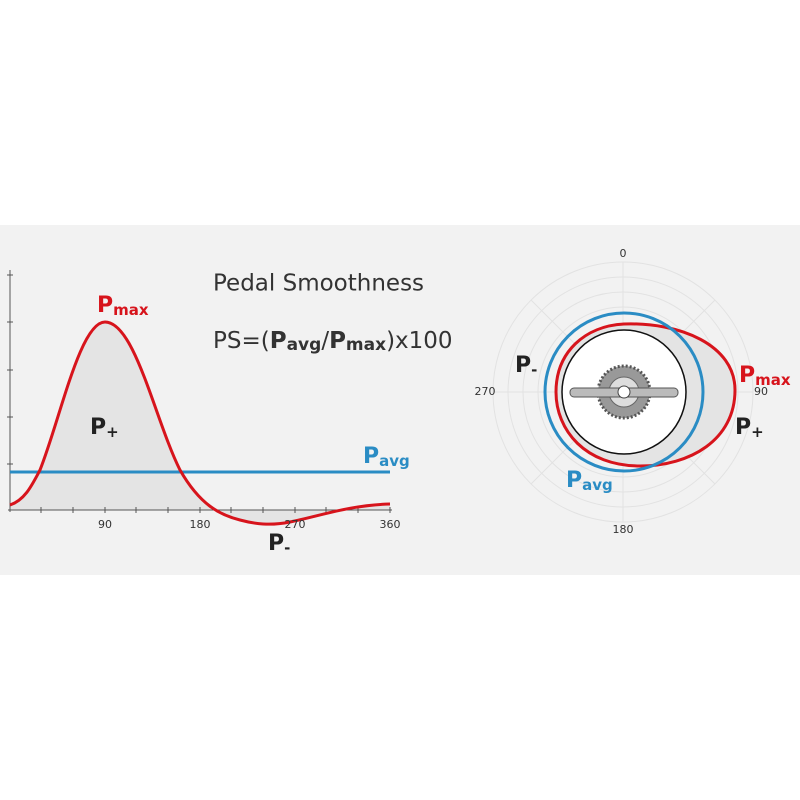 The width and height of the screenshot is (800, 800). Describe the element at coordinates (318, 284) in the screenshot. I see `title: Pedal Smoothness` at that location.